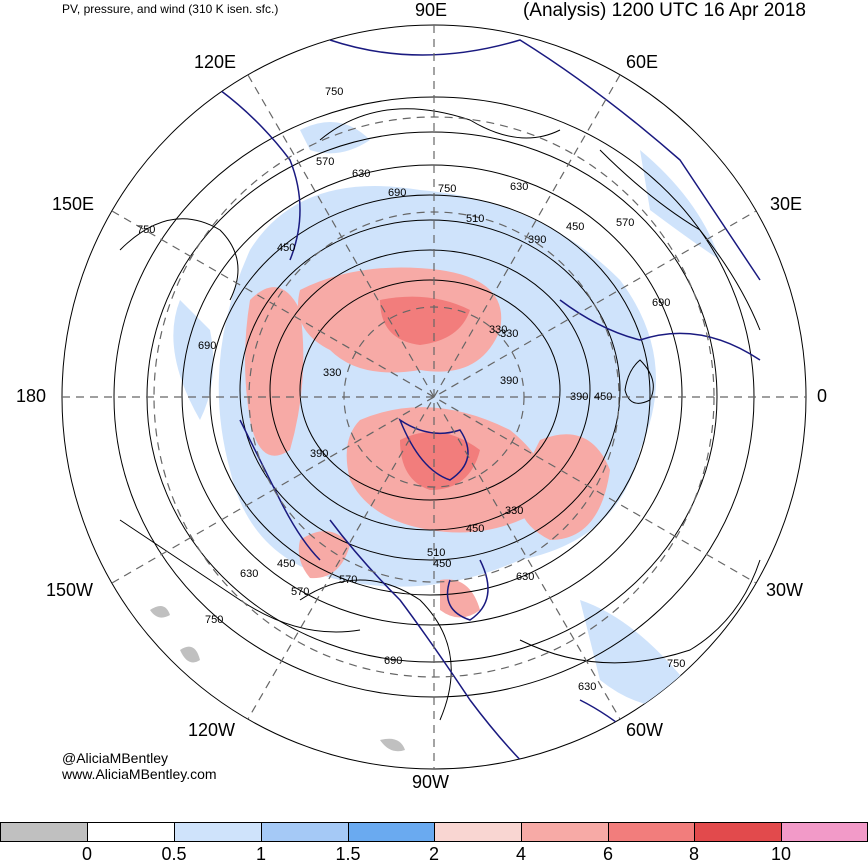  I want to click on colorbar-tick: 0.5, so click(174, 854).